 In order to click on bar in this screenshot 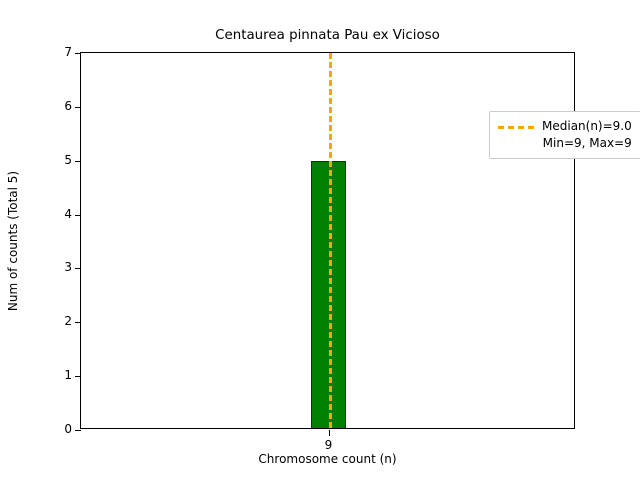, I will do `click(328, 294)`.